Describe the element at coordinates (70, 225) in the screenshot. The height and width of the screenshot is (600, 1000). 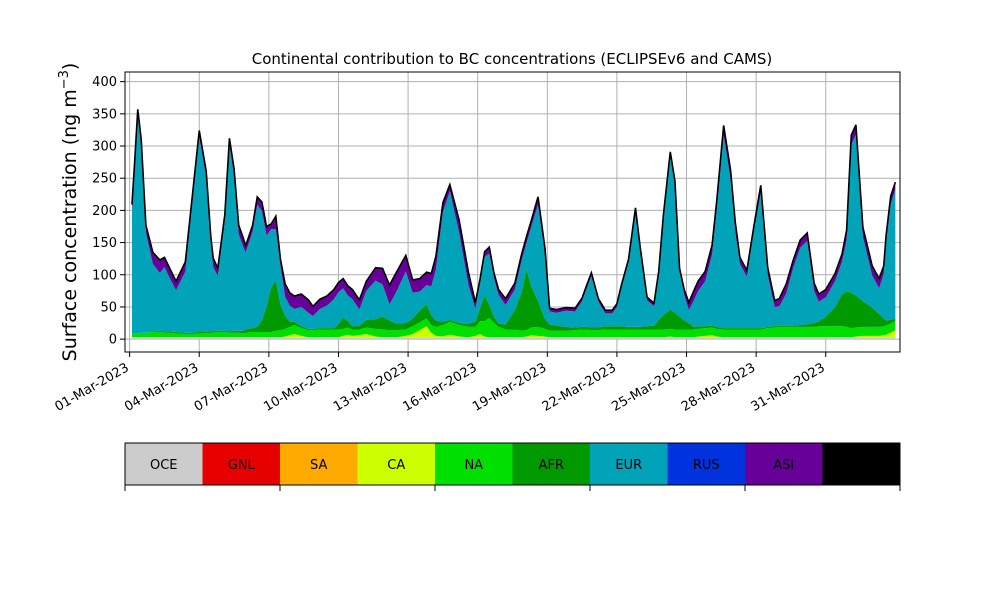
I see `y-axis-label-text: Surface concentration (ng m` at that location.